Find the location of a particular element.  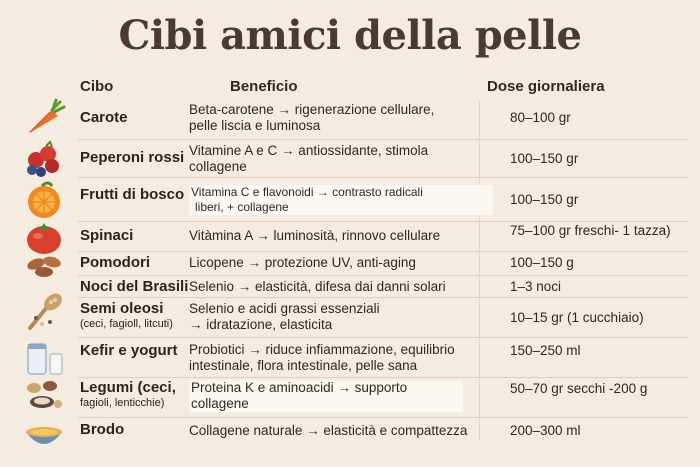

broth-bowl-icon is located at coordinates (44, 435).